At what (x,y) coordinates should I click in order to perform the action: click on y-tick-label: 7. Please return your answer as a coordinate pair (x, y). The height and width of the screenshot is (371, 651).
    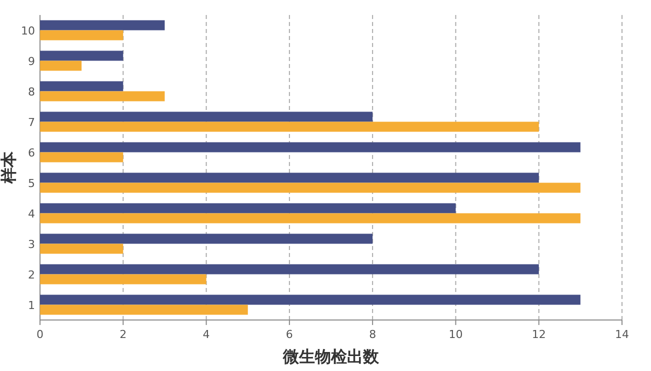
    Looking at the image, I should click on (31, 122).